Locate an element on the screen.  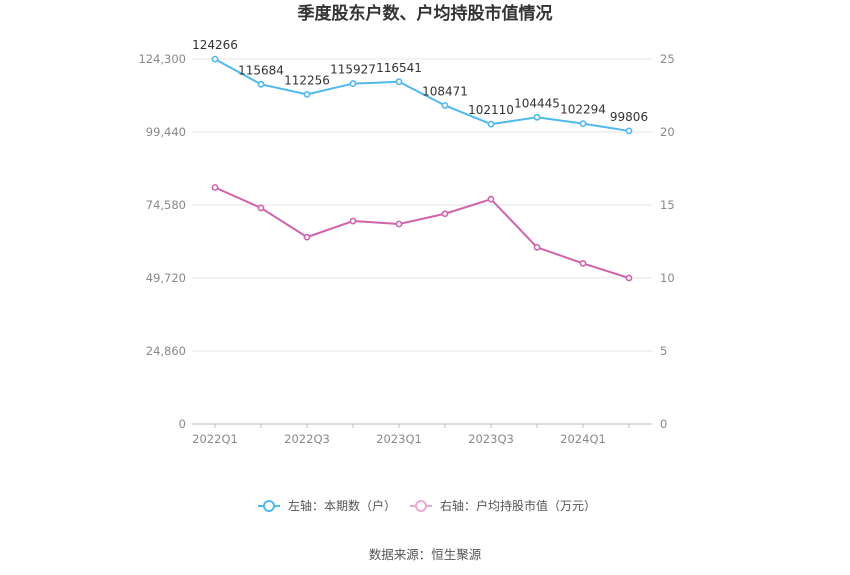
legend-item-market-value: 右轴：户均持股市值（万元） is located at coordinates (503, 505).